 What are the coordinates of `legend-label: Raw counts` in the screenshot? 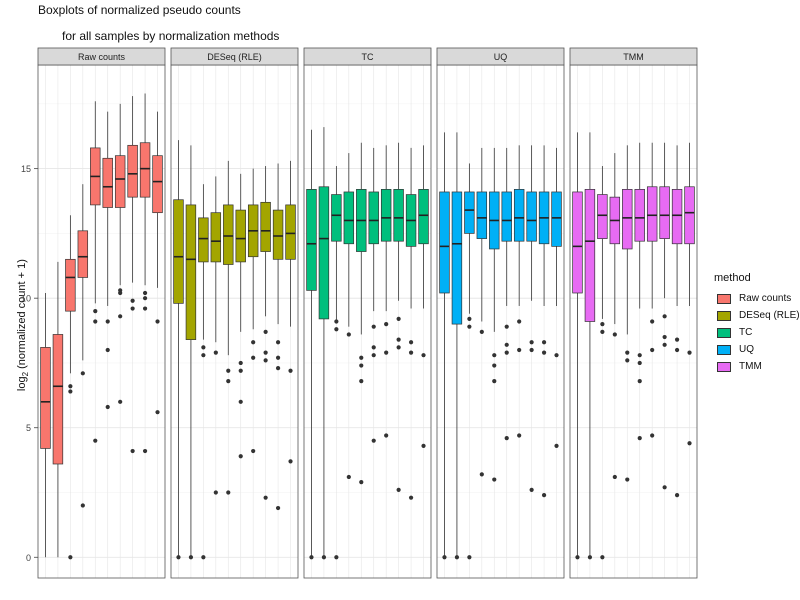 It's located at (765, 298).